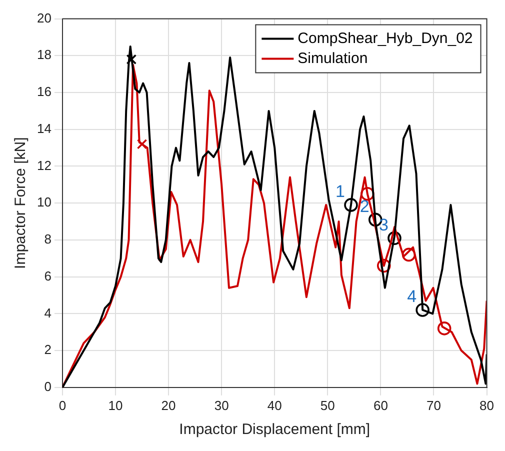 This screenshot has width=505, height=451. I want to click on y-tick-label: 6, so click(48, 276).